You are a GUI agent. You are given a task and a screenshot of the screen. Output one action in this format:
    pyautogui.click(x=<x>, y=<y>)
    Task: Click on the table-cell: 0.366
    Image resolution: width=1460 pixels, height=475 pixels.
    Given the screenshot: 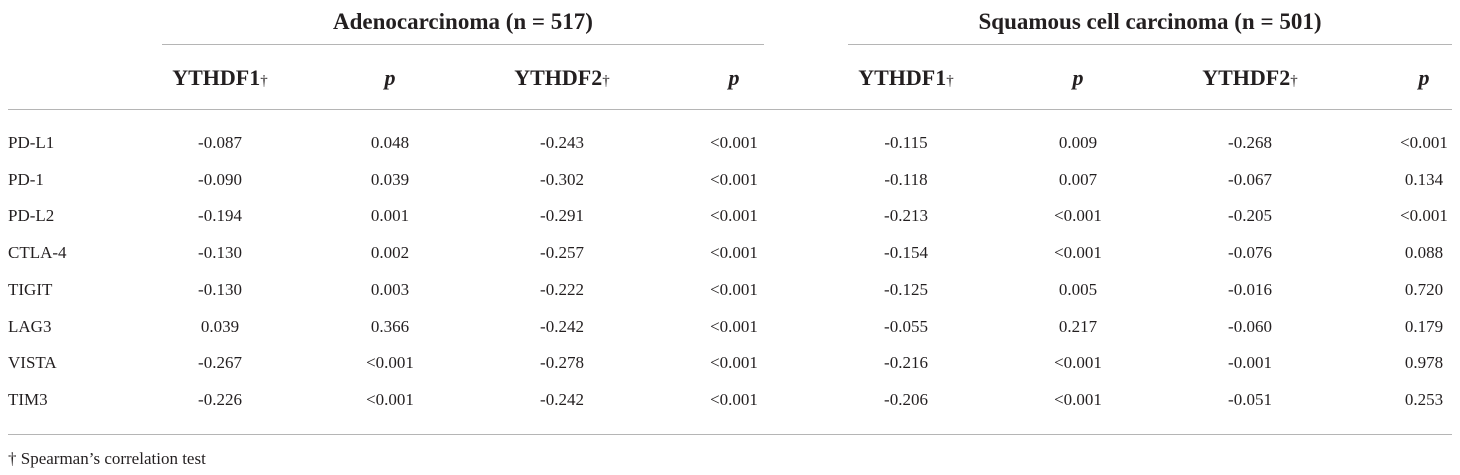 What is the action you would take?
    pyautogui.click(x=390, y=326)
    